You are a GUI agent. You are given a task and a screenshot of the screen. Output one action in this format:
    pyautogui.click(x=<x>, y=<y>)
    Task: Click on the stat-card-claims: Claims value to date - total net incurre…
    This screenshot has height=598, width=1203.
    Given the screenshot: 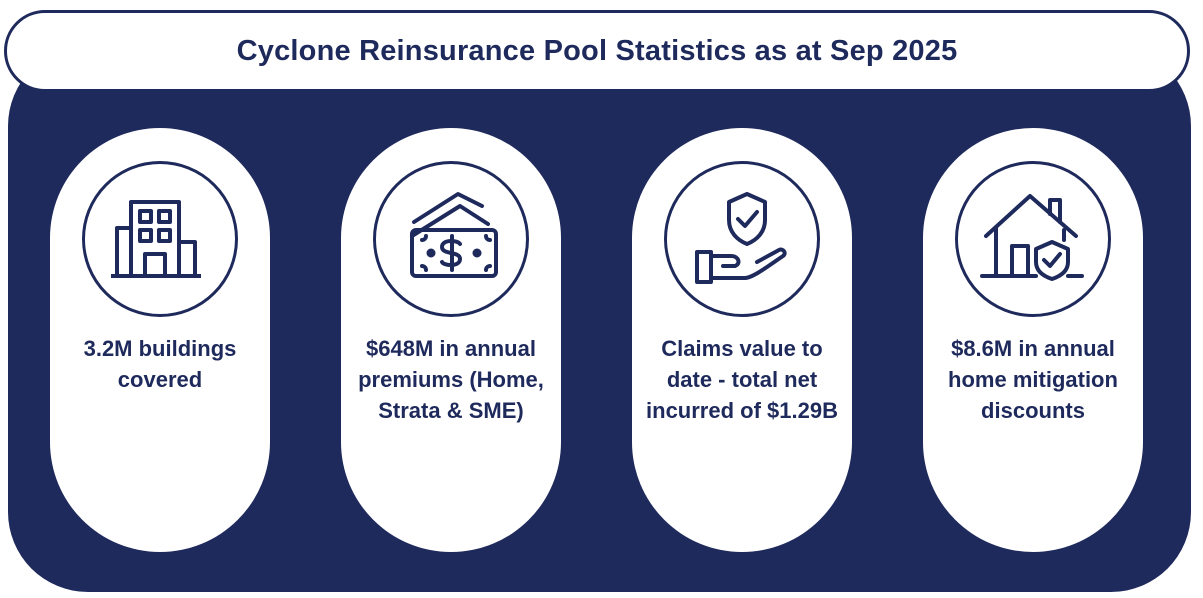 What is the action you would take?
    pyautogui.click(x=742, y=340)
    